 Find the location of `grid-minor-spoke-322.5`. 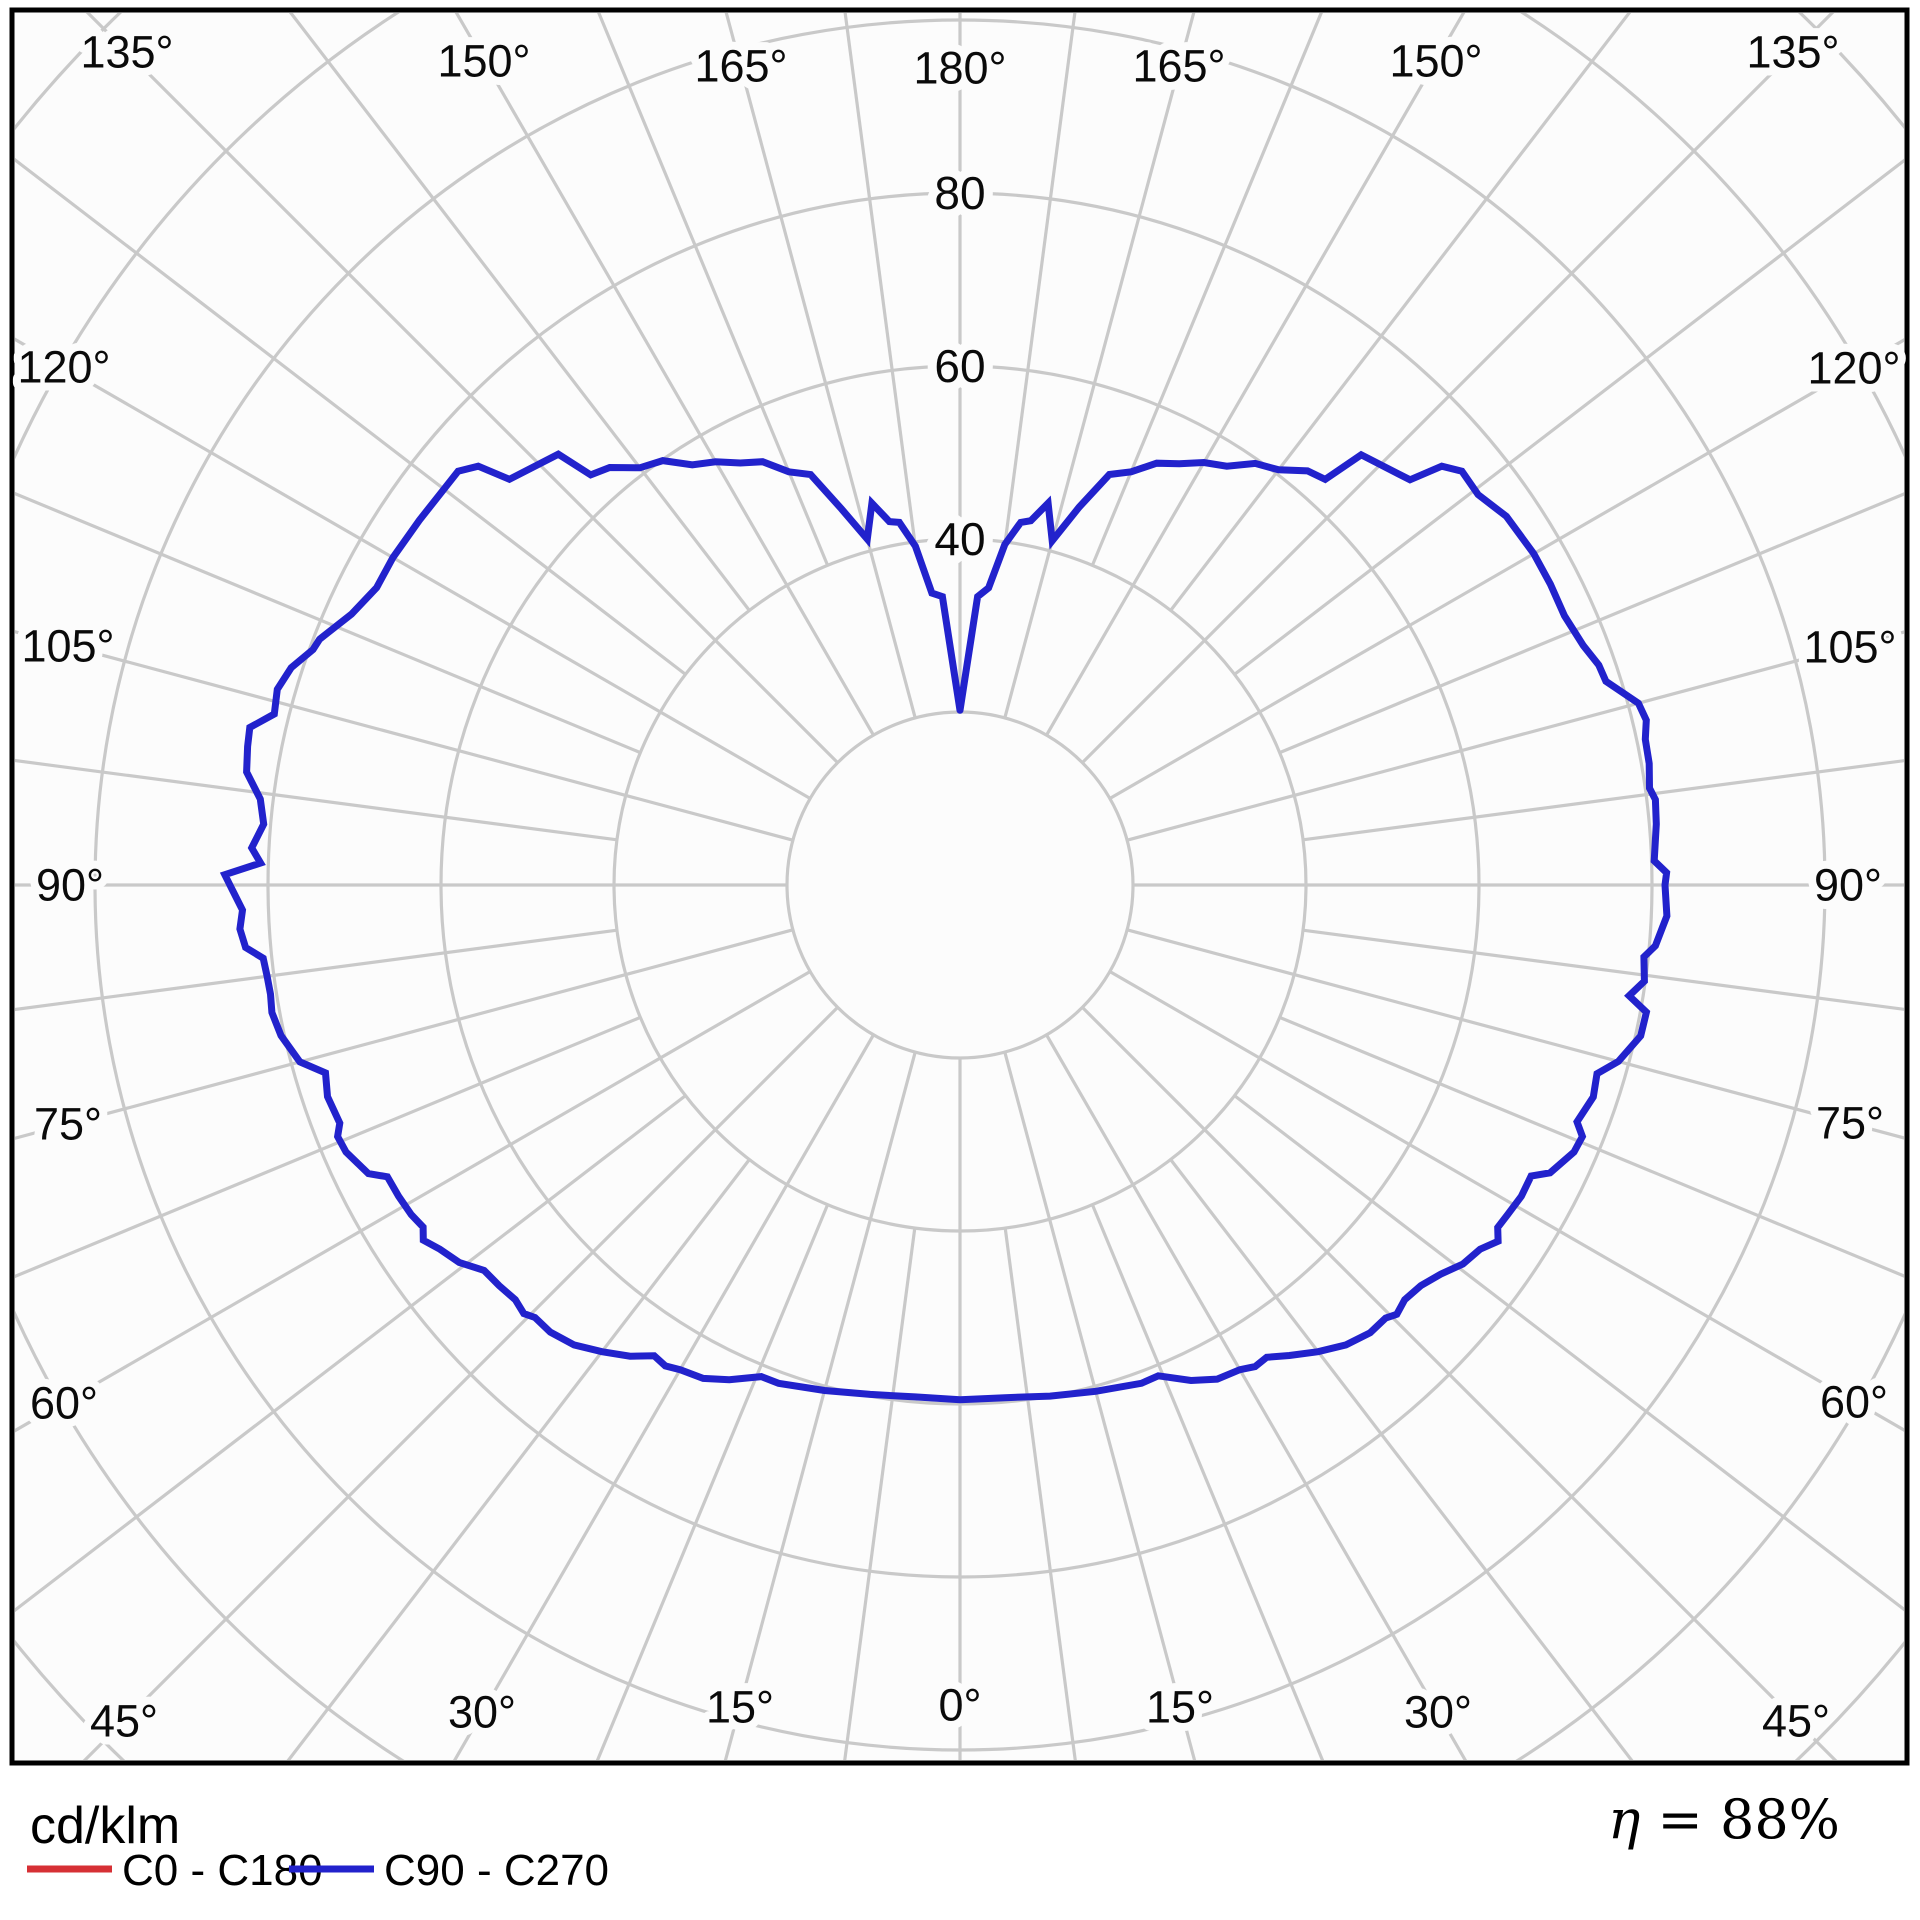

grid-minor-spoke-322.5 is located at coordinates (518, 1459).